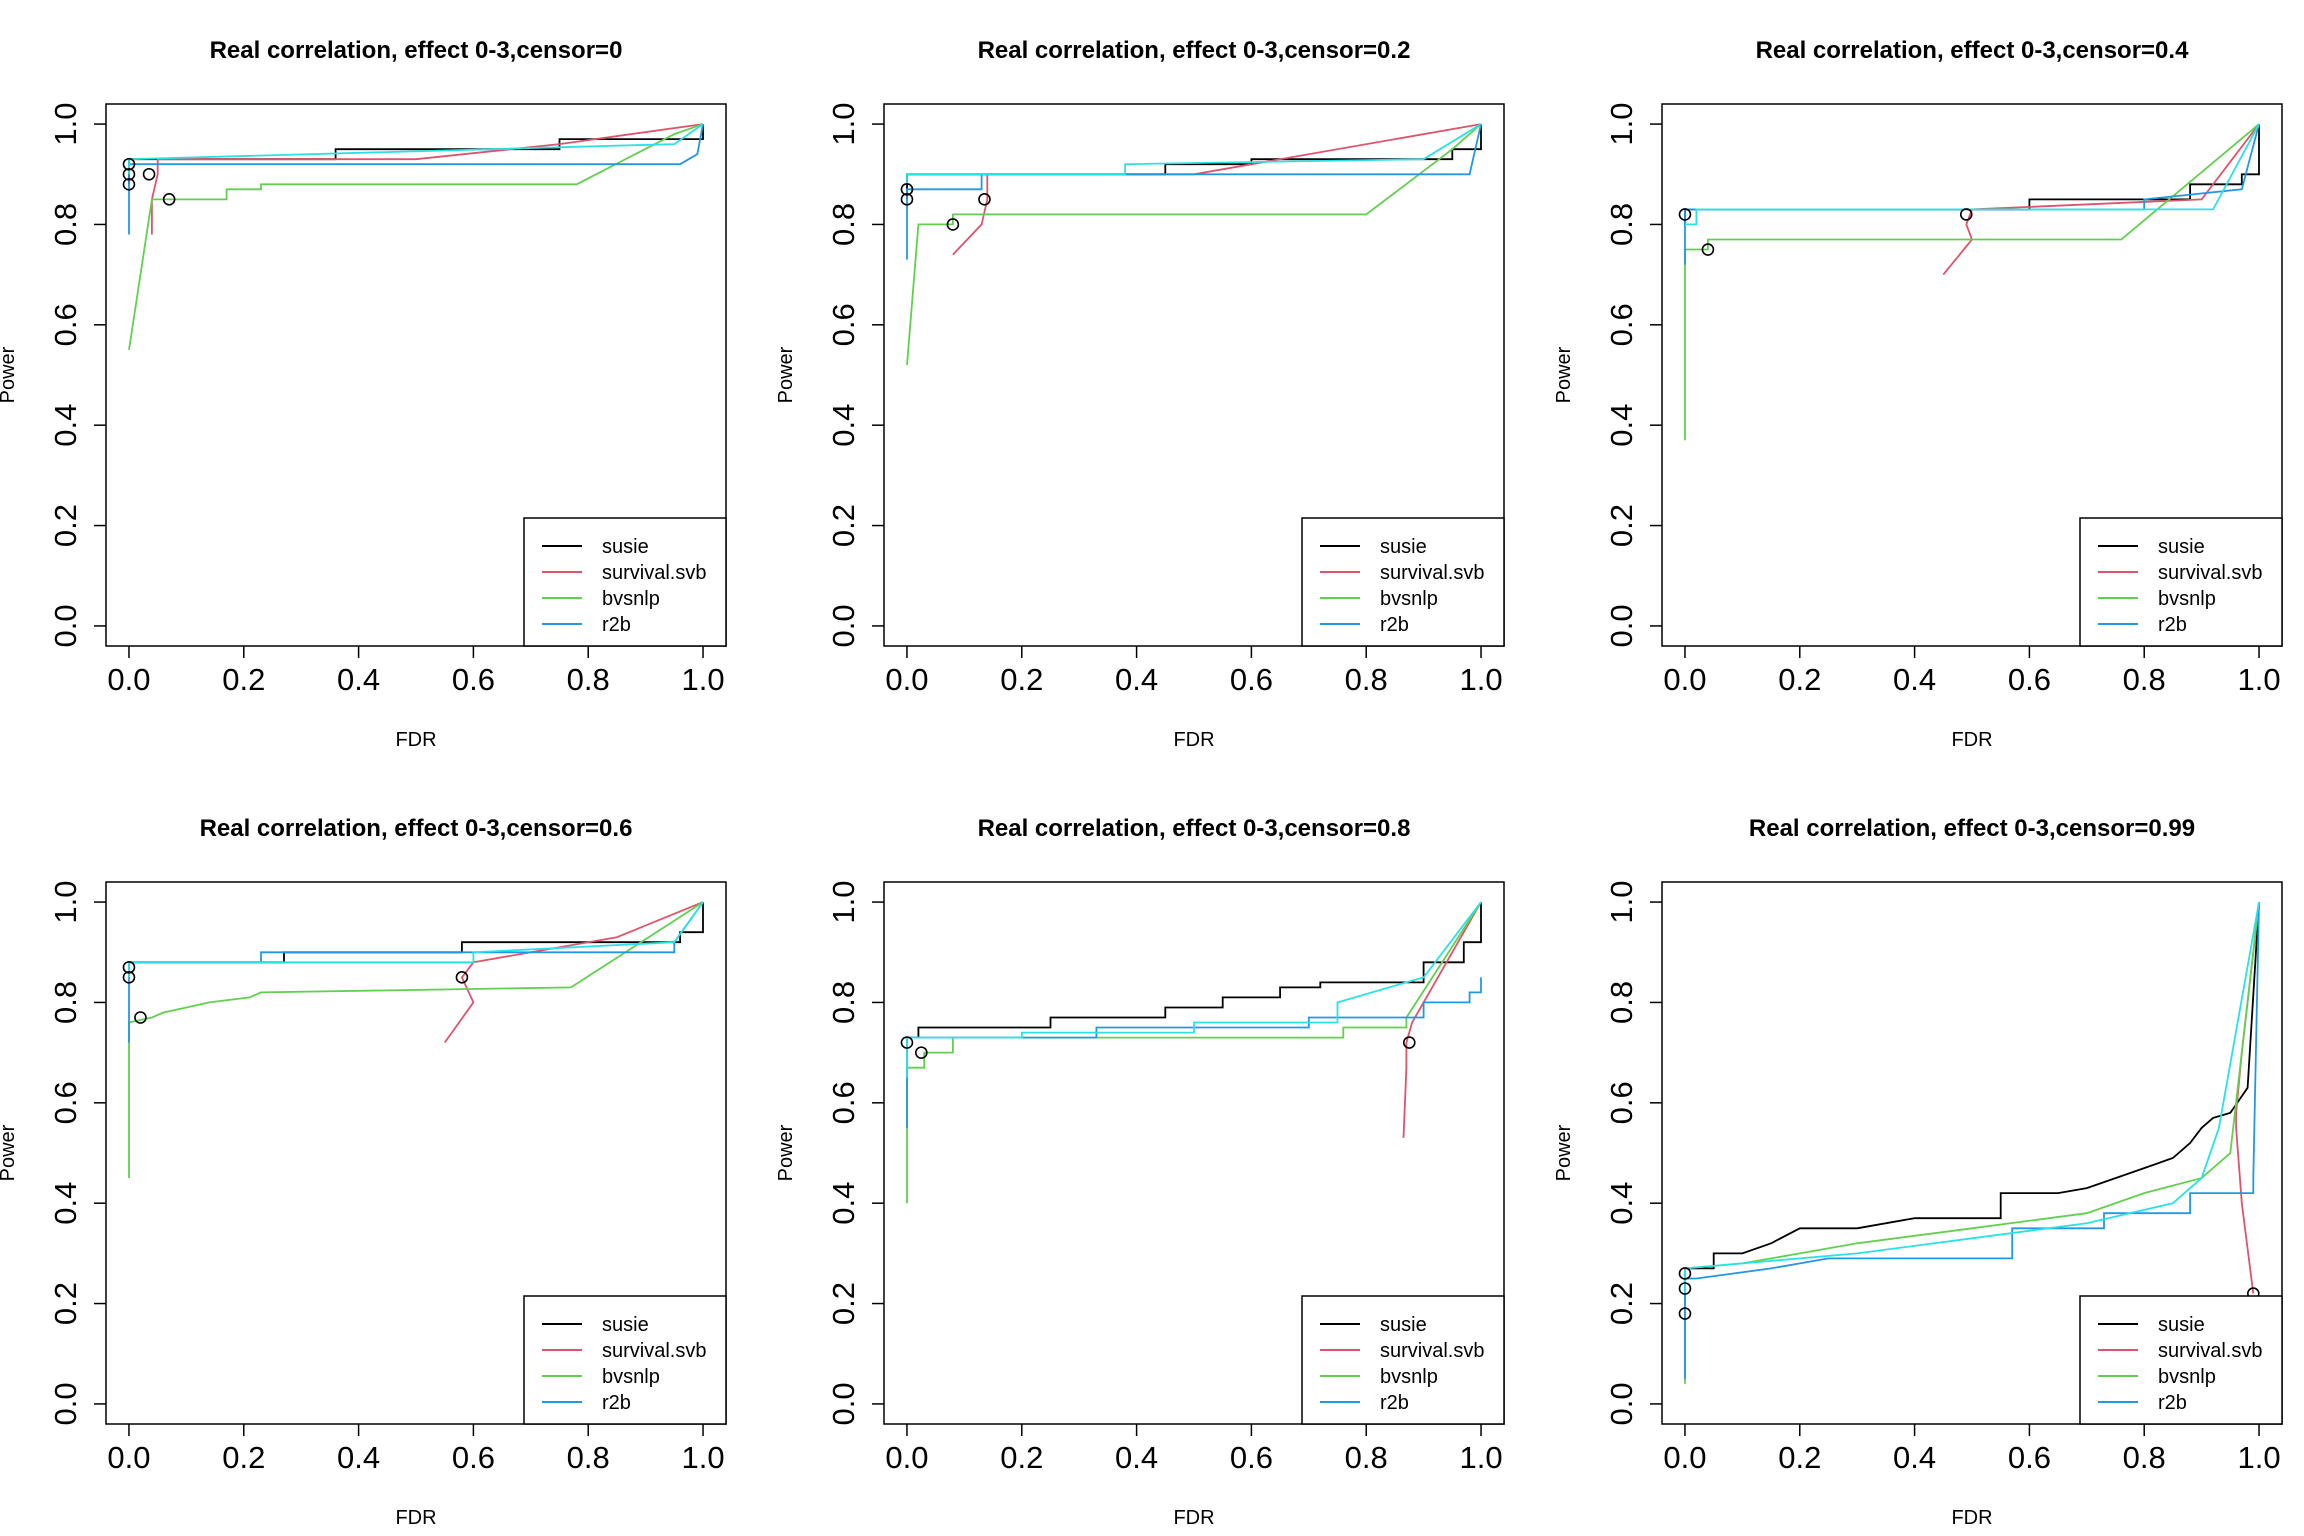  I want to click on chart-title: Real correlation, effect 0-3,censor=0.2, so click(1194, 50).